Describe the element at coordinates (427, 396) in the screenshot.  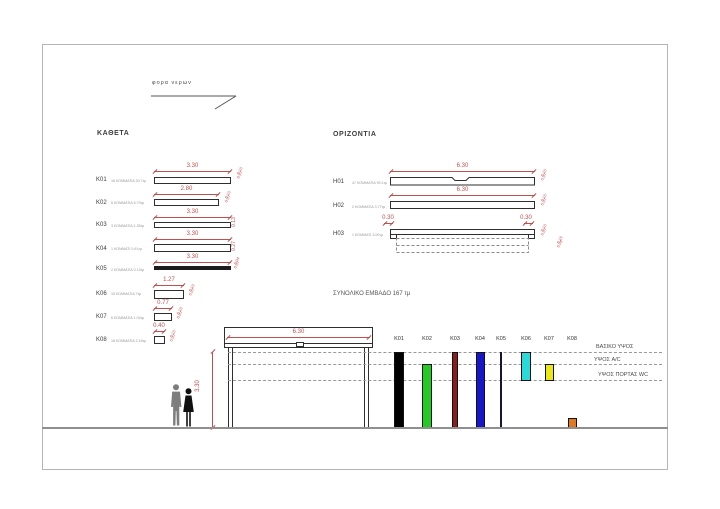
I see `legend-bar-K02` at that location.